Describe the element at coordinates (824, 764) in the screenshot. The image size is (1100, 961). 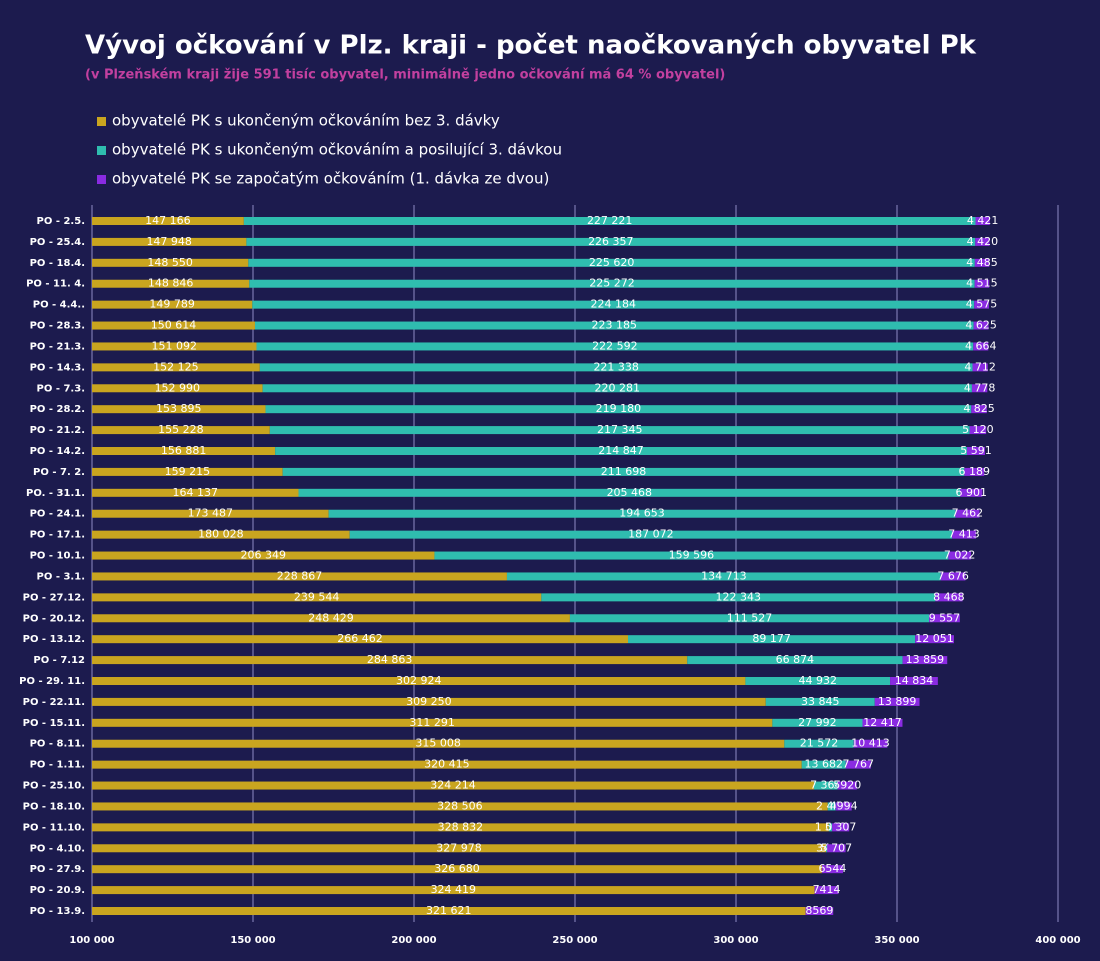
I see `value-label: 13 682` at that location.